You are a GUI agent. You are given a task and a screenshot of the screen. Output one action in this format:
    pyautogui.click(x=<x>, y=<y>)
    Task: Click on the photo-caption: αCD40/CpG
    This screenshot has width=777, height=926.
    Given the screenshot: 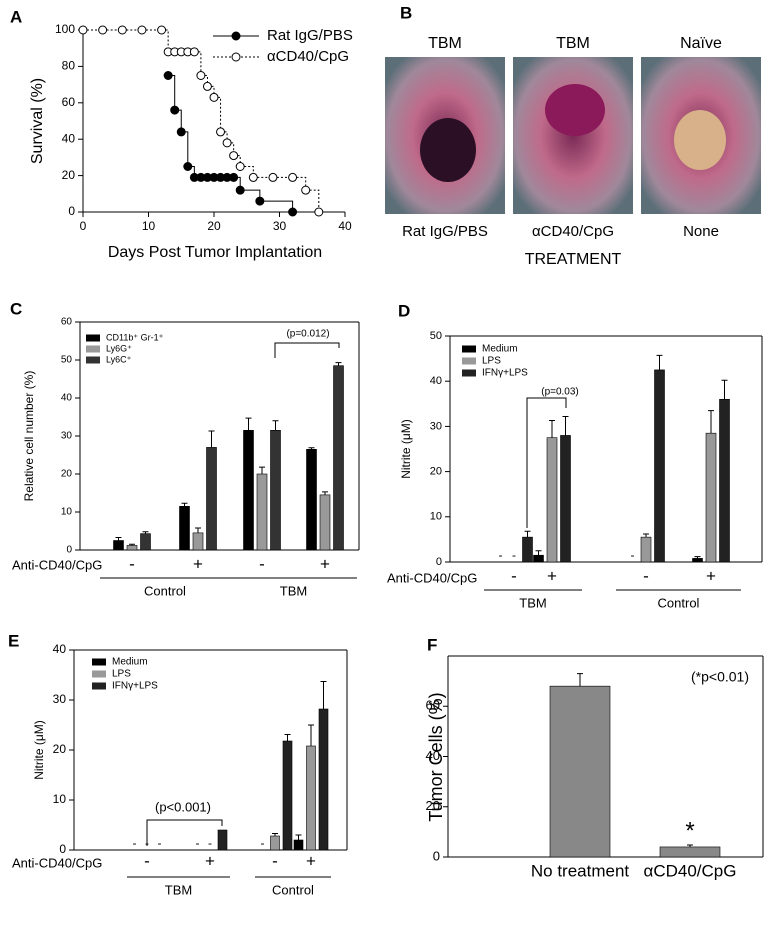 What is the action you would take?
    pyautogui.click(x=573, y=231)
    